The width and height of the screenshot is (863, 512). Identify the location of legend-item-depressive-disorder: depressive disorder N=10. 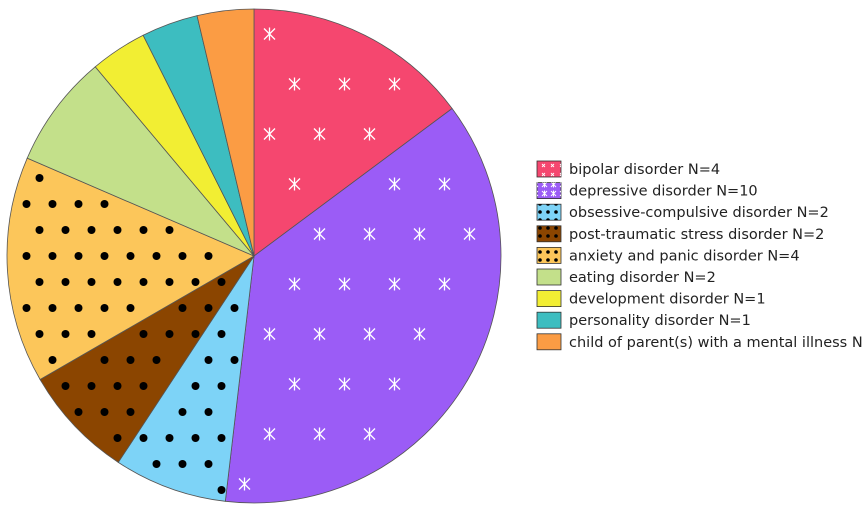
(647, 191).